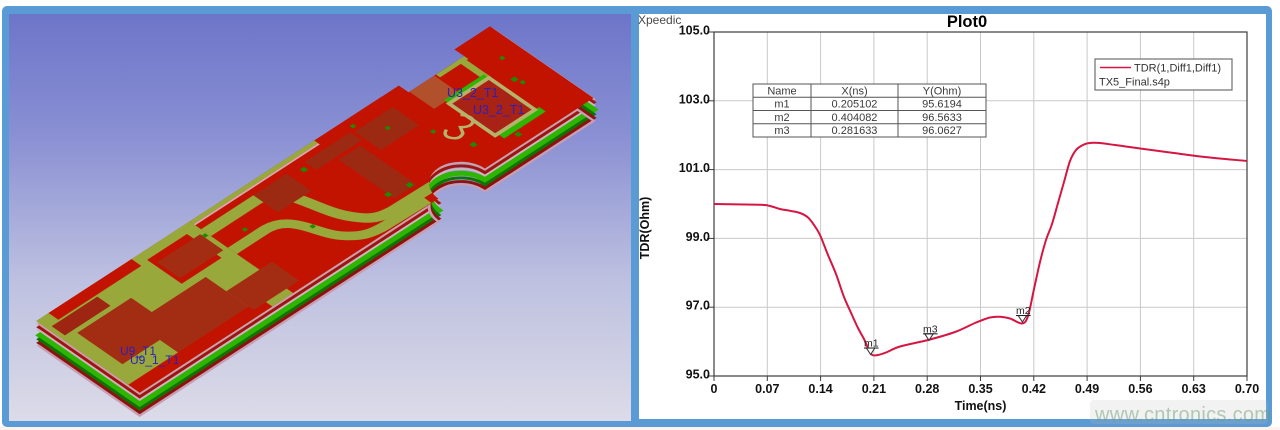 The width and height of the screenshot is (1280, 430). Describe the element at coordinates (942, 118) in the screenshot. I see `svg-text: 96.5633` at that location.